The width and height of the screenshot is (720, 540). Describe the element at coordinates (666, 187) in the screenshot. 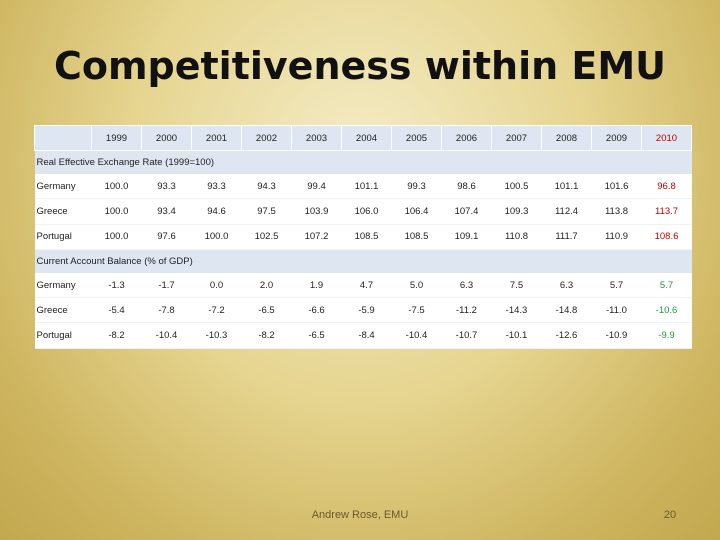

I see `value-cell: 96.8` at that location.